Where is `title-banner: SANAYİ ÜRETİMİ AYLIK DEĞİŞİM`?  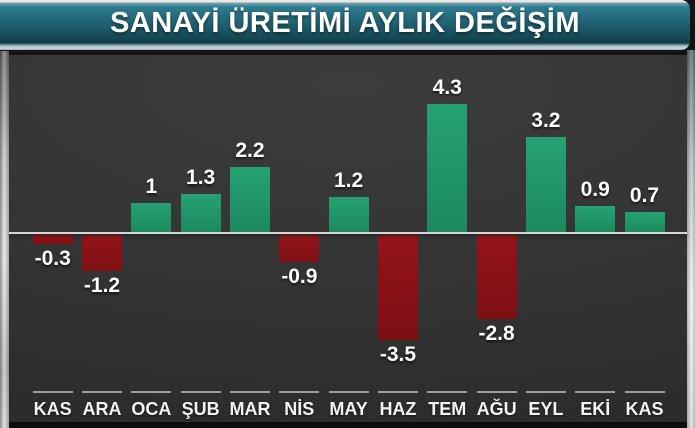
title-banner: SANAYİ ÜRETİMİ AYLIK DEĞİŞİM is located at coordinates (345, 25).